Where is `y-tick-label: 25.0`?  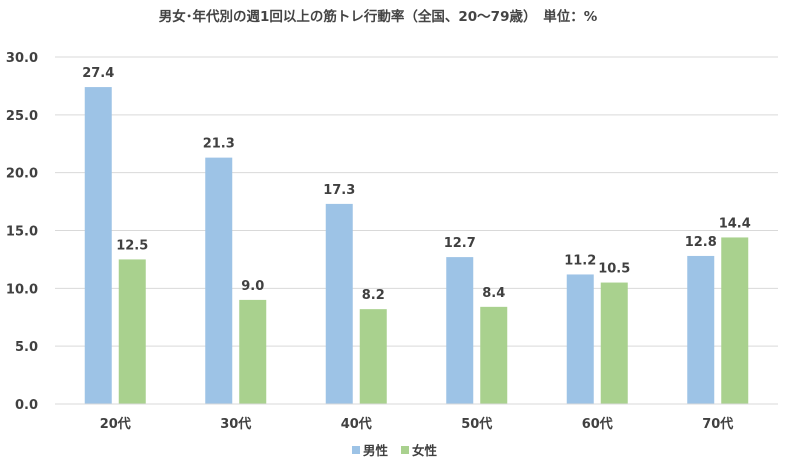
y-tick-label: 25.0 is located at coordinates (22, 116).